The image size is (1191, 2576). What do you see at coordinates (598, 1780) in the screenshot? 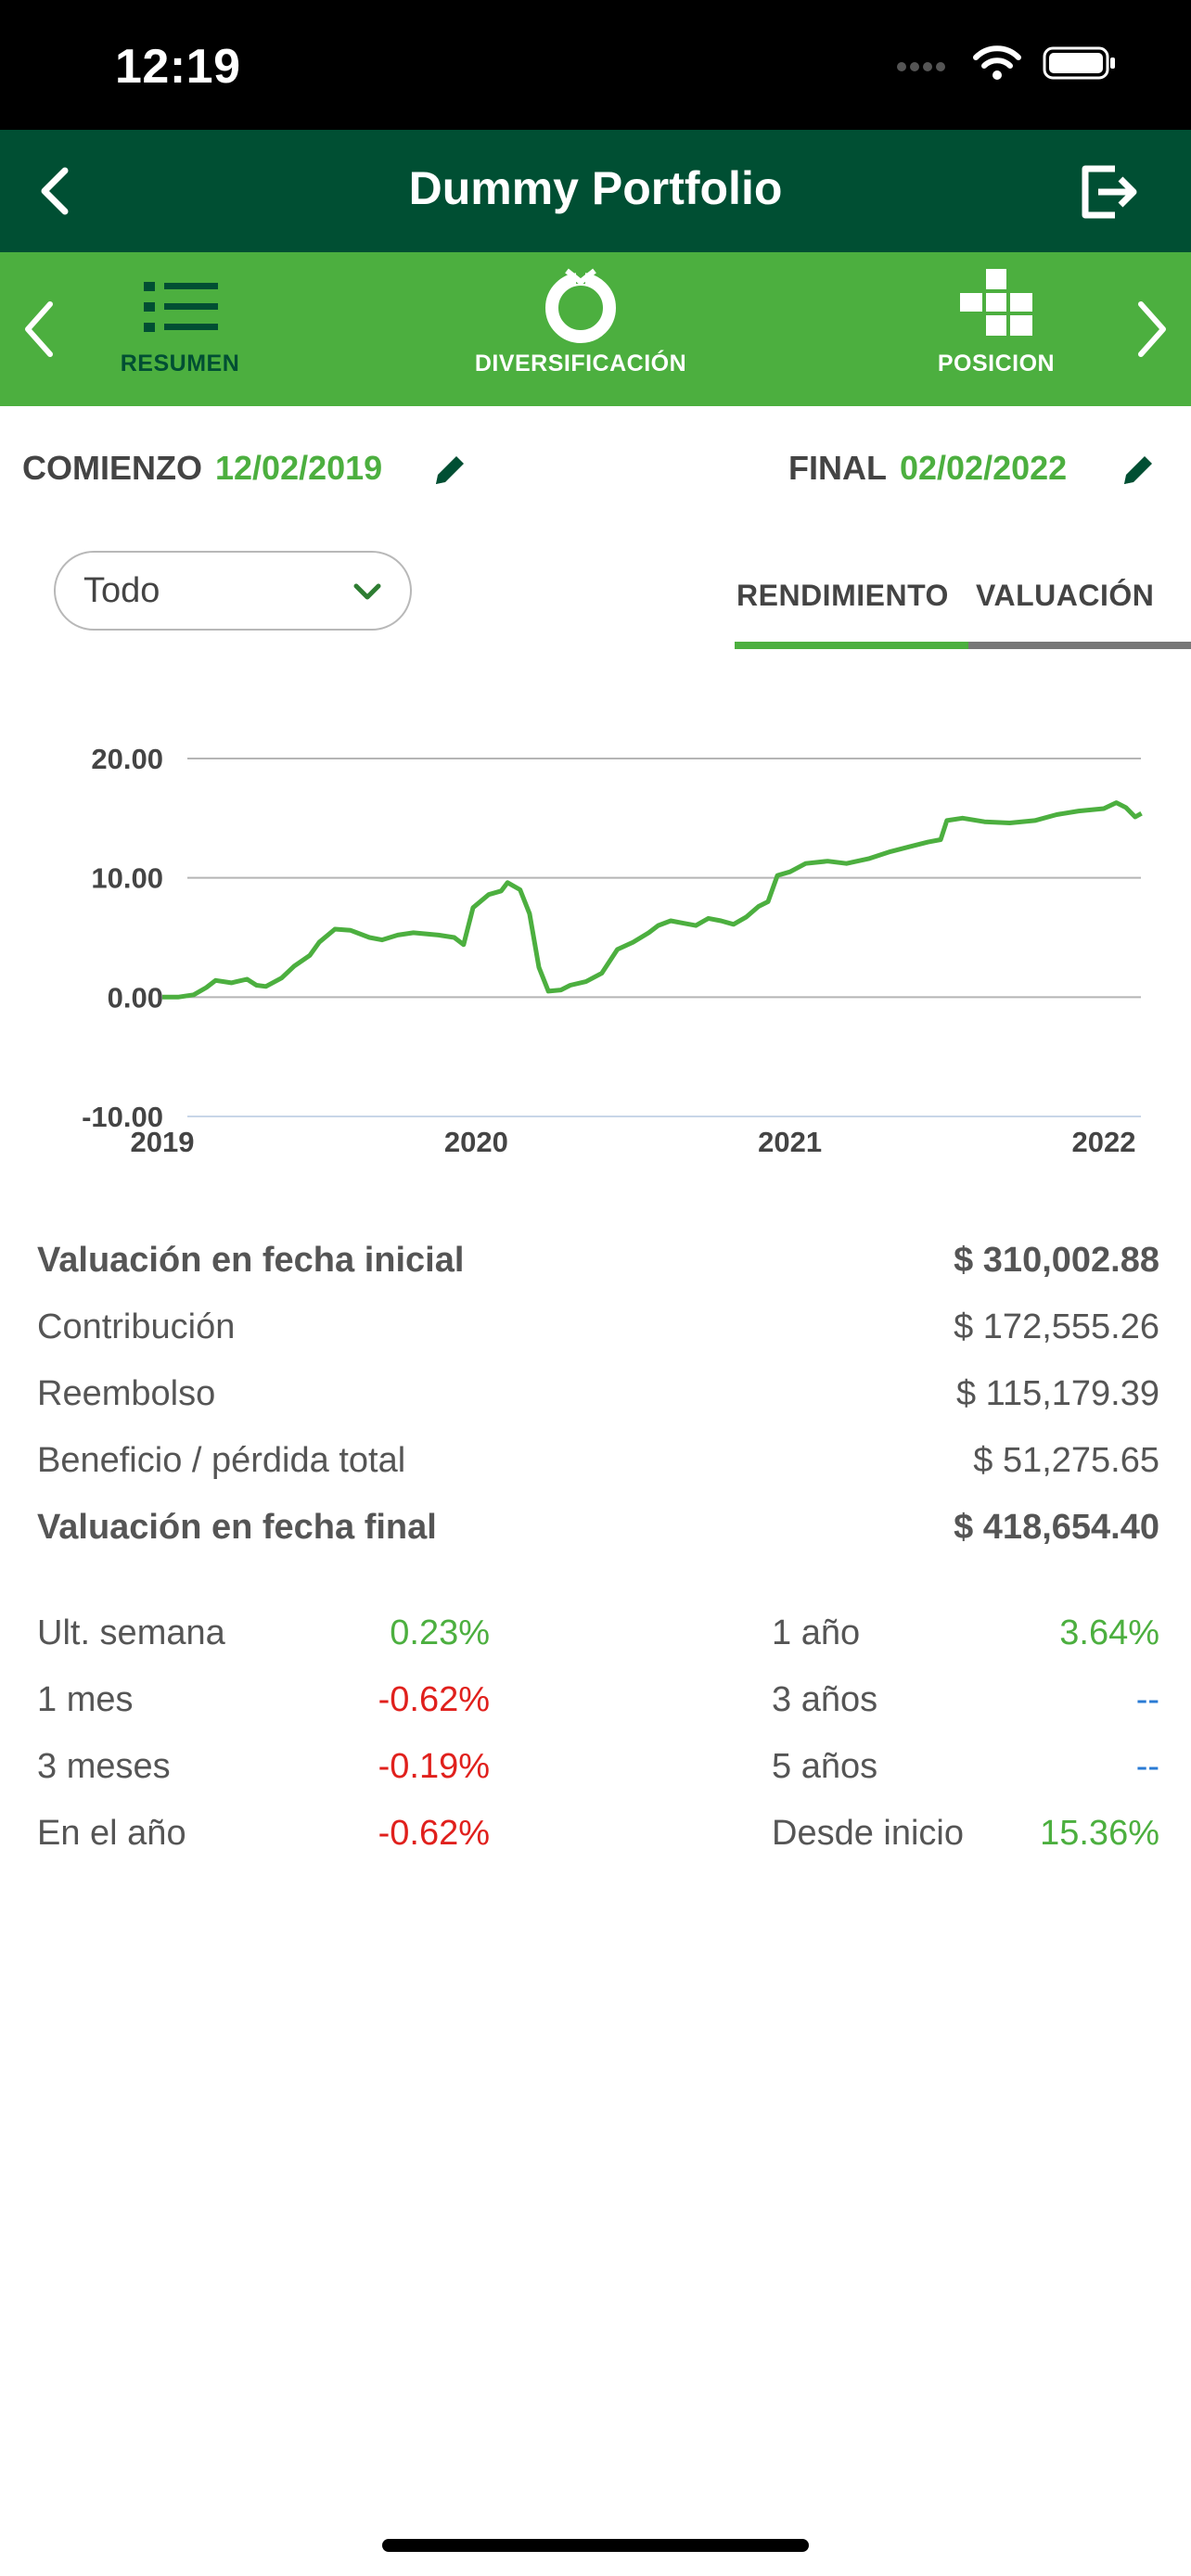
I see `returns-row: 3 meses -0.19% 5 años --` at bounding box center [598, 1780].